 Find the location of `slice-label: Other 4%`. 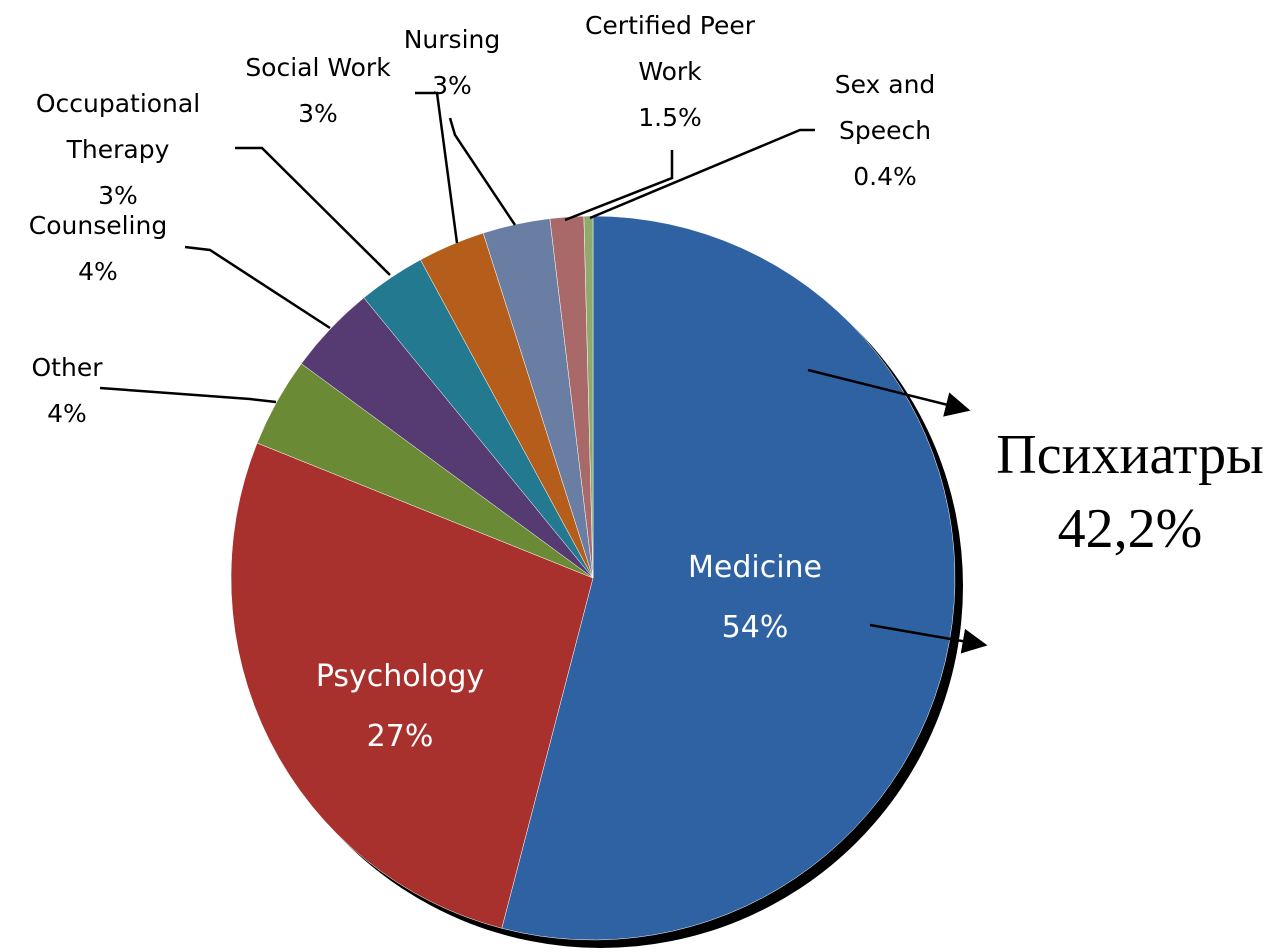

slice-label: Other 4% is located at coordinates (67, 391).